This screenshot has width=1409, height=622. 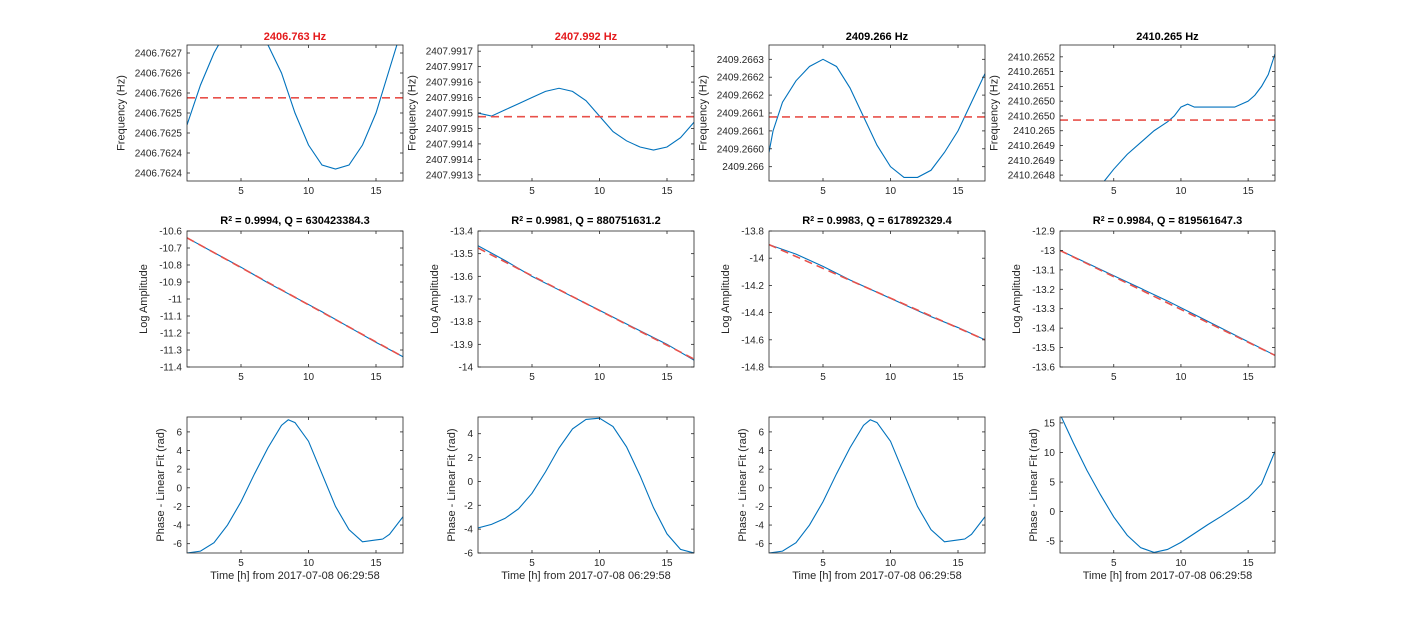 I want to click on y-tick-label: -13.3, so click(x=1043, y=309).